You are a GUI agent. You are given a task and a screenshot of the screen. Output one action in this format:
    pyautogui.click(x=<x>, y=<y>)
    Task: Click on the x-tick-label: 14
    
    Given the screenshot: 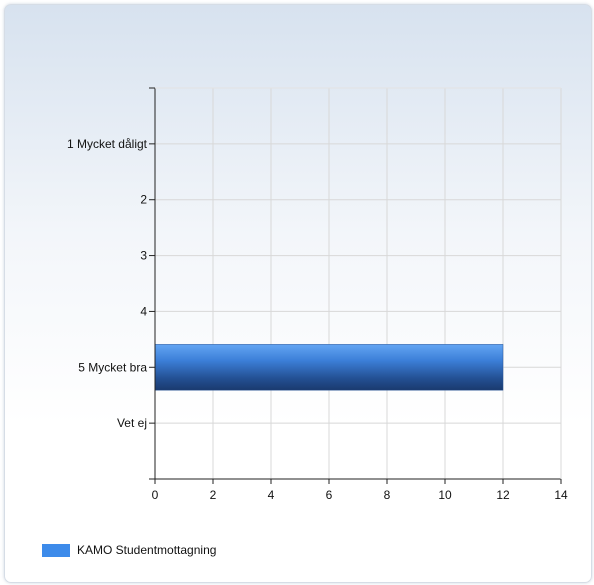 What is the action you would take?
    pyautogui.click(x=561, y=495)
    